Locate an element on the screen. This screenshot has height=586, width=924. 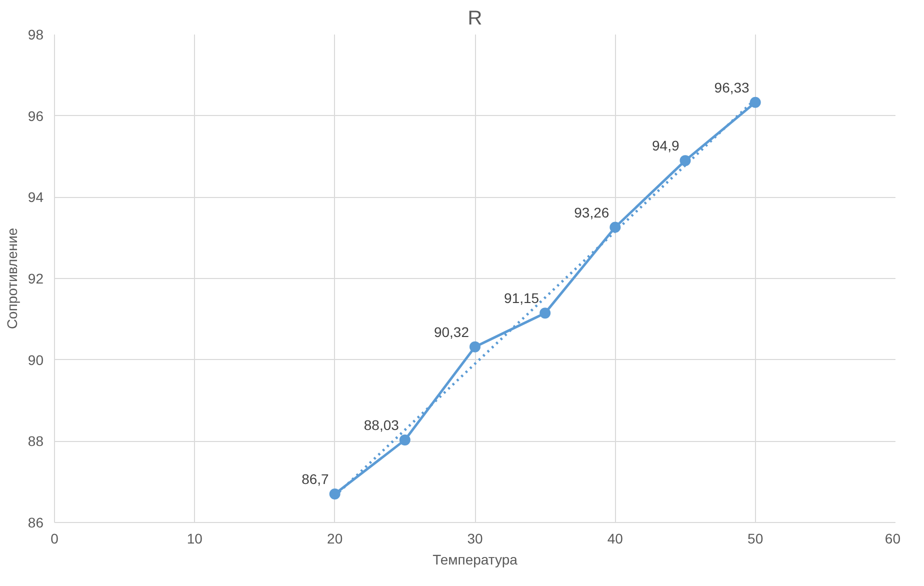
data-label: 86,7 is located at coordinates (316, 479).